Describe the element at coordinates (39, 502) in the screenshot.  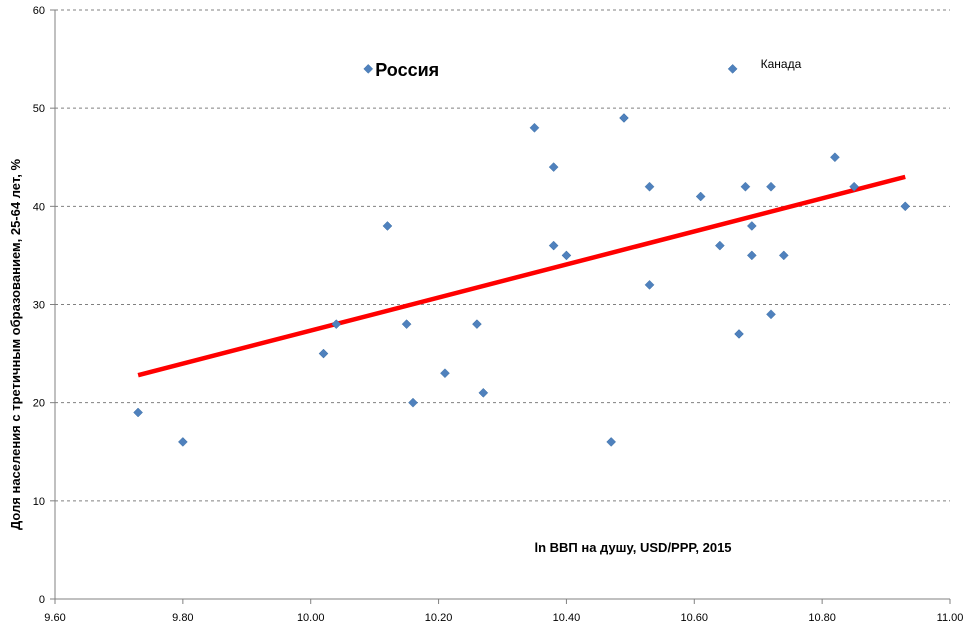
I see `y-tick-label: 10` at that location.